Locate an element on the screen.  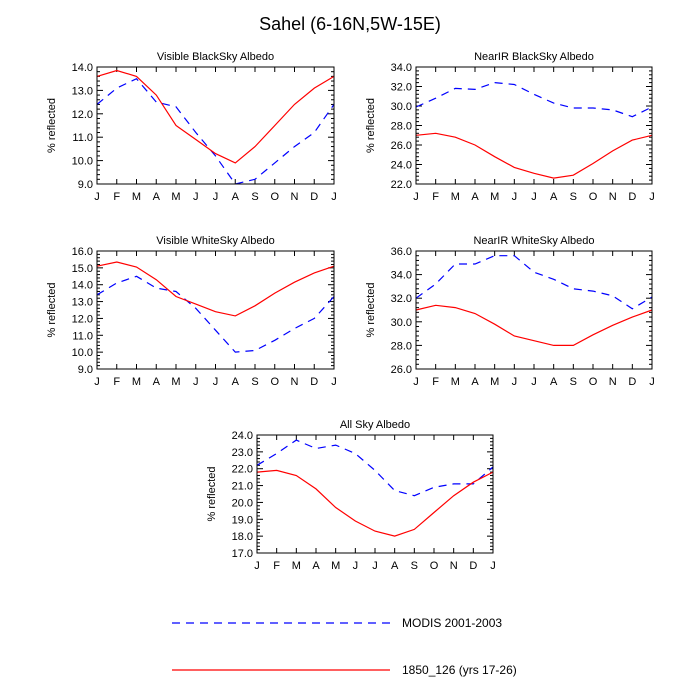
y-tick-label: 10.0 is located at coordinates (82, 353).